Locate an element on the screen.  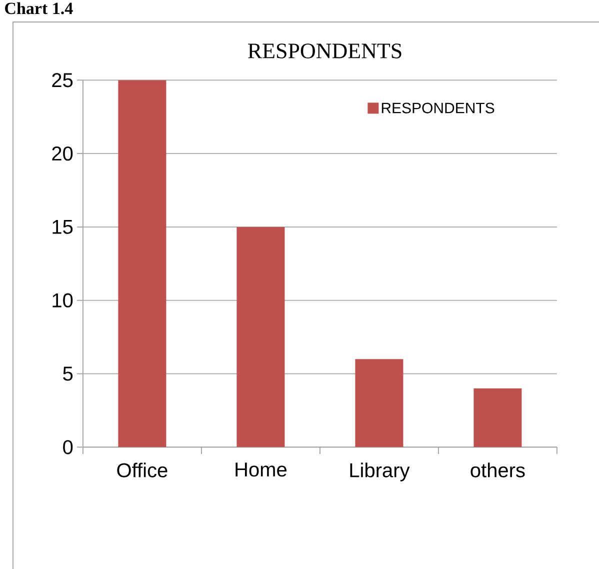
y-tick-label: 20 is located at coordinates (62, 153).